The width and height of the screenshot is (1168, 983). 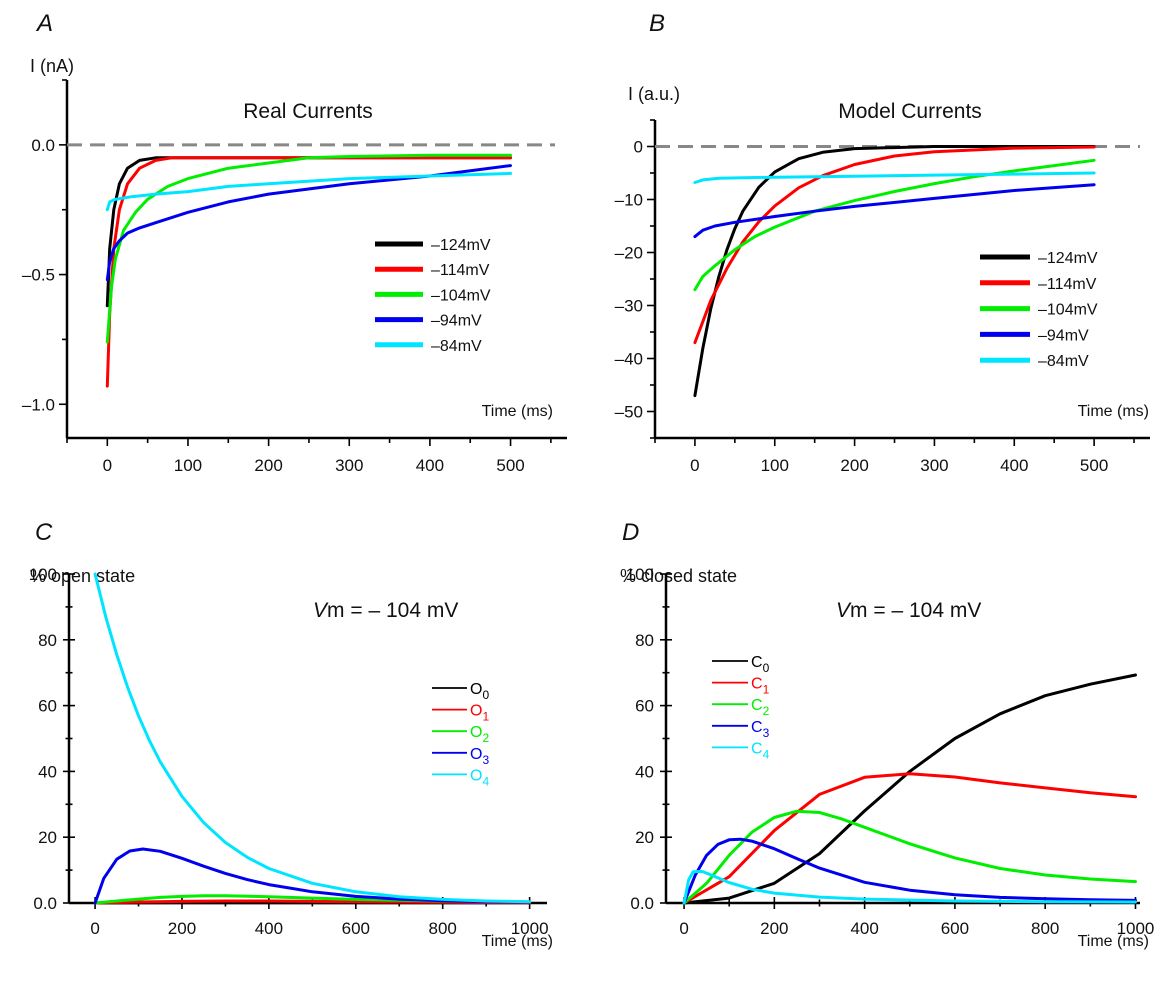 What do you see at coordinates (38, 275) in the screenshot?
I see `y-tick-label: –0.5` at bounding box center [38, 275].